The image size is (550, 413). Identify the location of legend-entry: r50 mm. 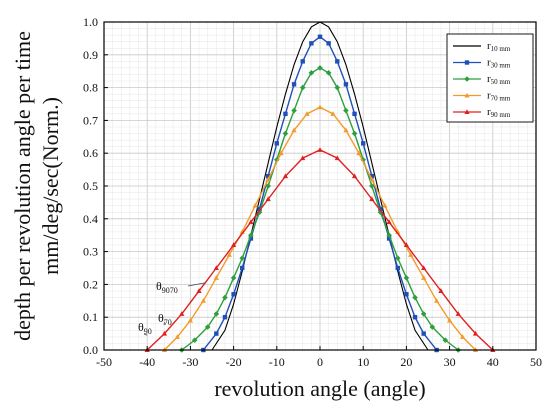
(482, 79).